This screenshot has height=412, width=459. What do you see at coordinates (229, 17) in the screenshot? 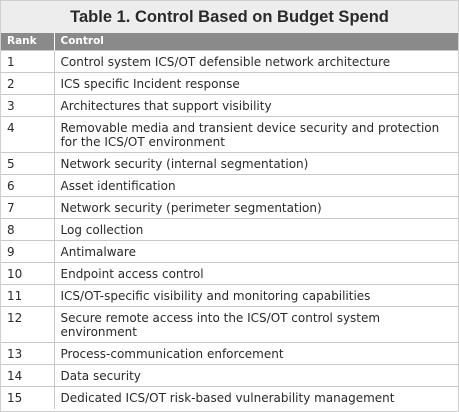
I see `table-title: Table 1. Control Based on Budget Spend` at bounding box center [229, 17].